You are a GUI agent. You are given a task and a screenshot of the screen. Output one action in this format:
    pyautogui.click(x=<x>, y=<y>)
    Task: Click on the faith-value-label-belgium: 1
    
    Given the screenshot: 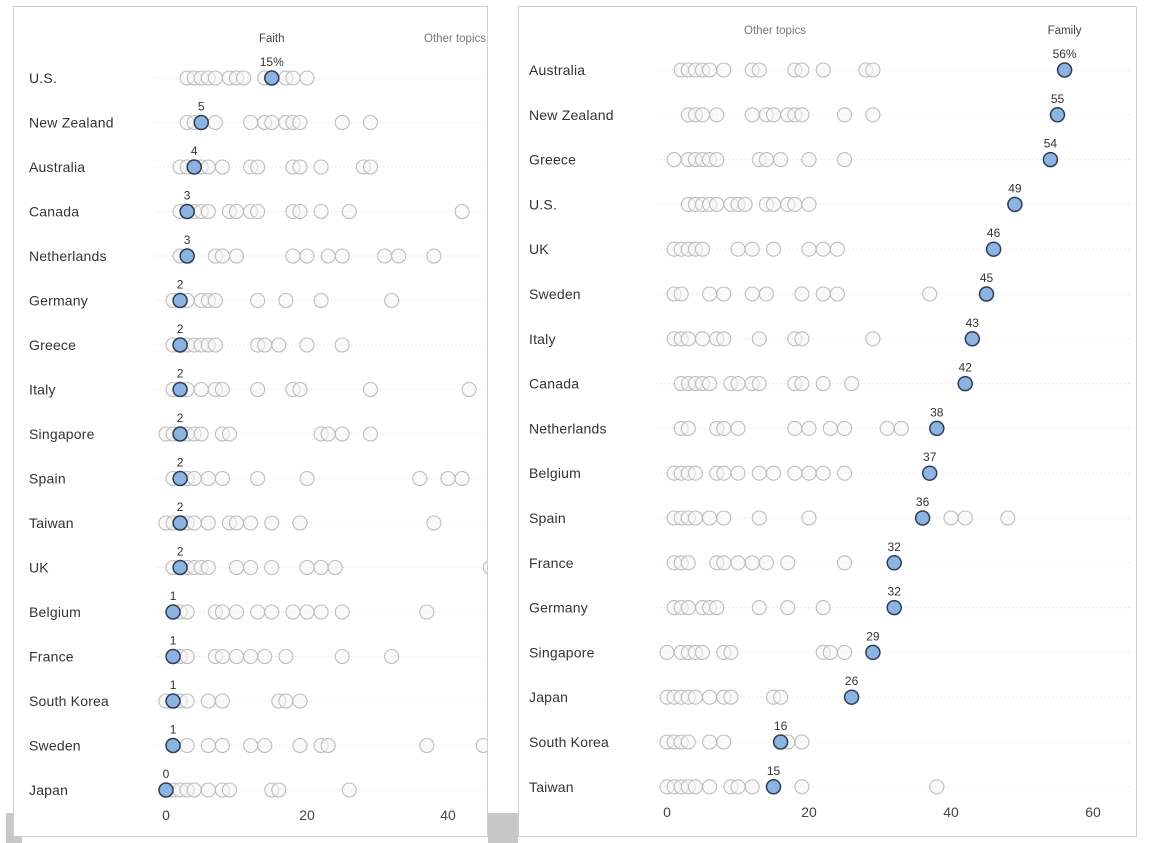 What is the action you would take?
    pyautogui.click(x=173, y=596)
    